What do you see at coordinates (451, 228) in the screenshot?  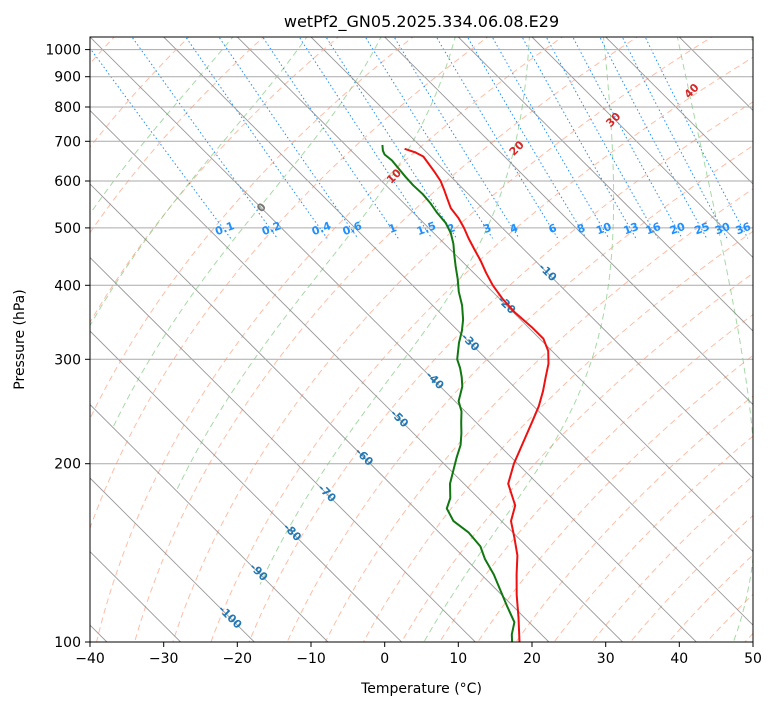 I see `mixing-ratio-label: 2` at bounding box center [451, 228].